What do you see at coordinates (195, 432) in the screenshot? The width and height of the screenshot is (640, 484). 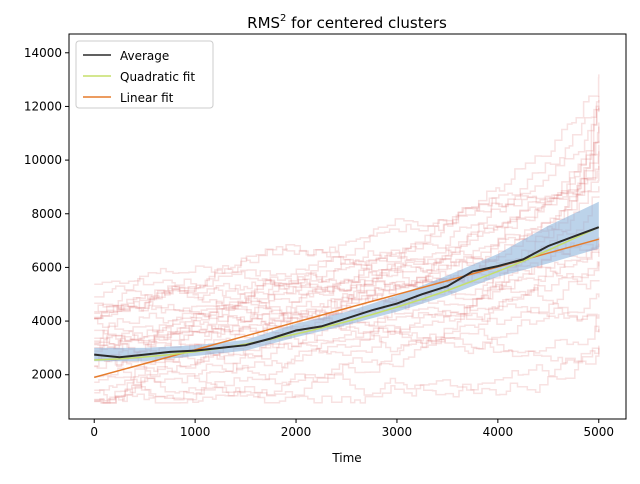 I see `x-tick-label: 1000` at bounding box center [195, 432].